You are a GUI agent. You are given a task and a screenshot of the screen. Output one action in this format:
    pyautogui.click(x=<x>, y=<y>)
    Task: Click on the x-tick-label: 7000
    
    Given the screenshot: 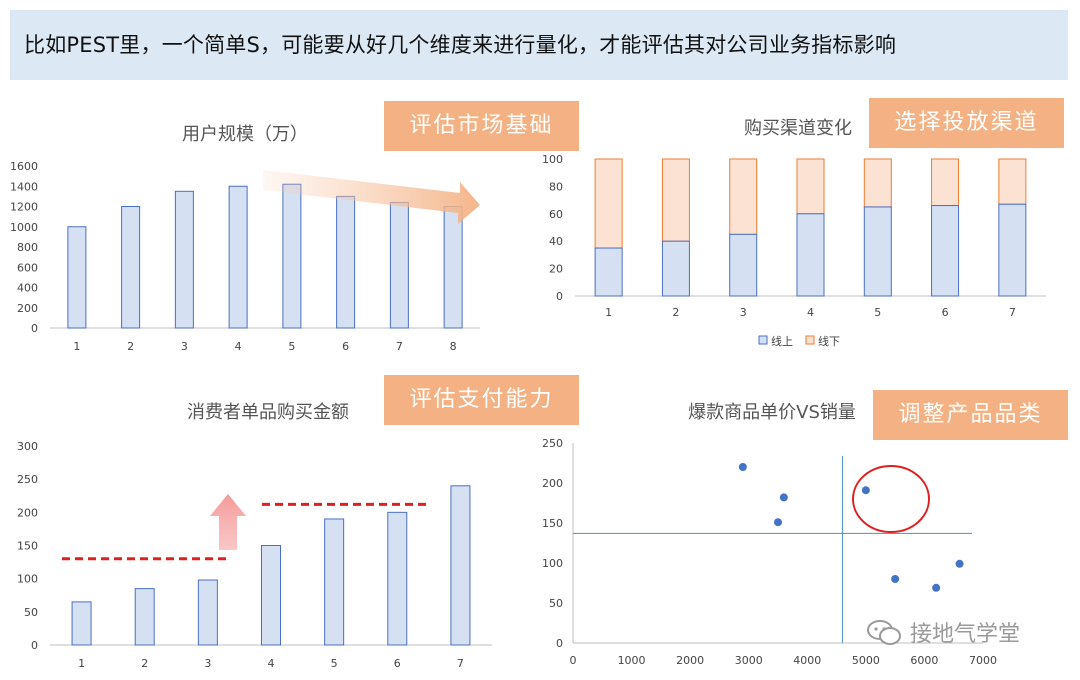 What is the action you would take?
    pyautogui.click(x=983, y=660)
    